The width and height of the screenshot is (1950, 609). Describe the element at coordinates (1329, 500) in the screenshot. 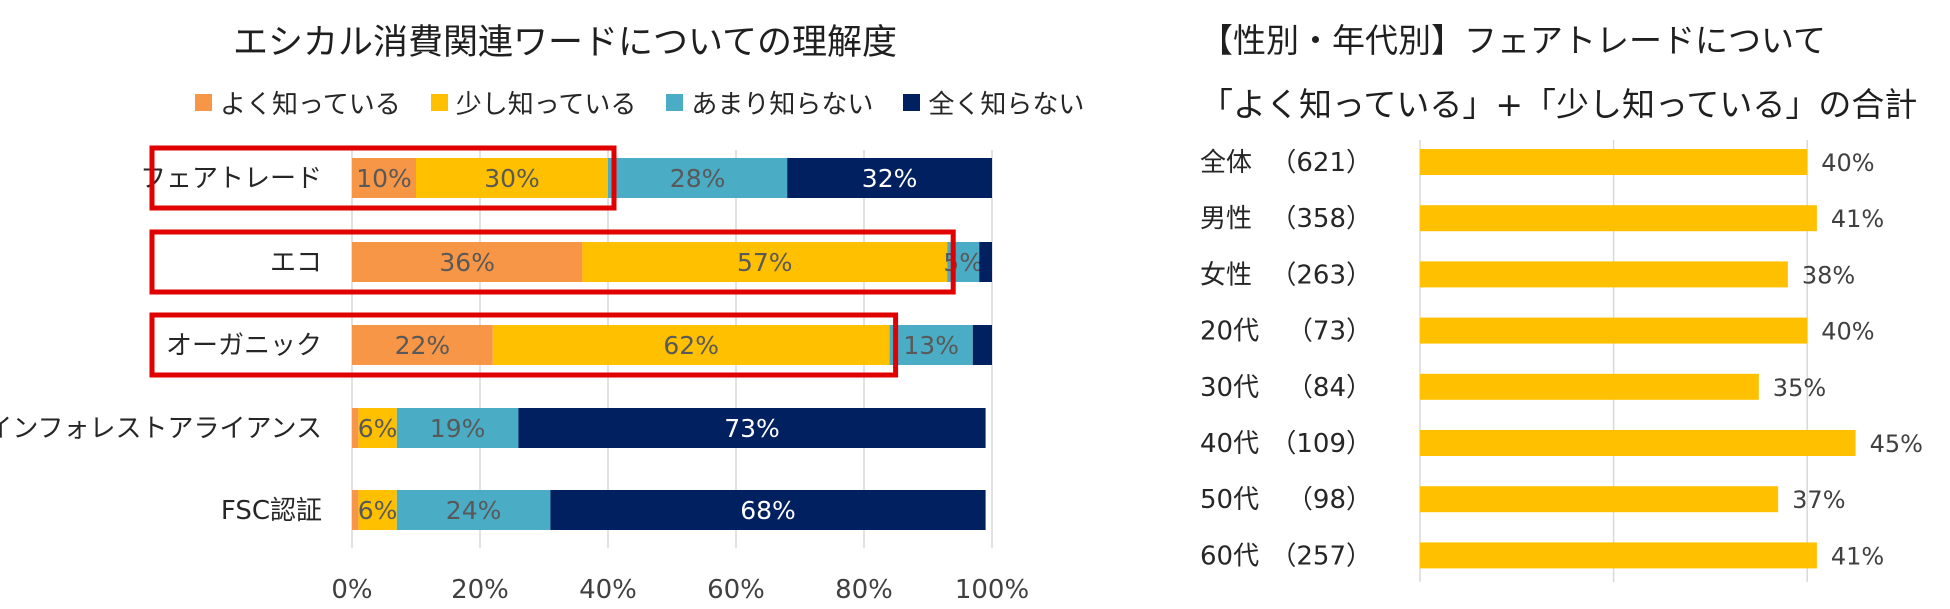

I see `segment-count: （98）` at that location.